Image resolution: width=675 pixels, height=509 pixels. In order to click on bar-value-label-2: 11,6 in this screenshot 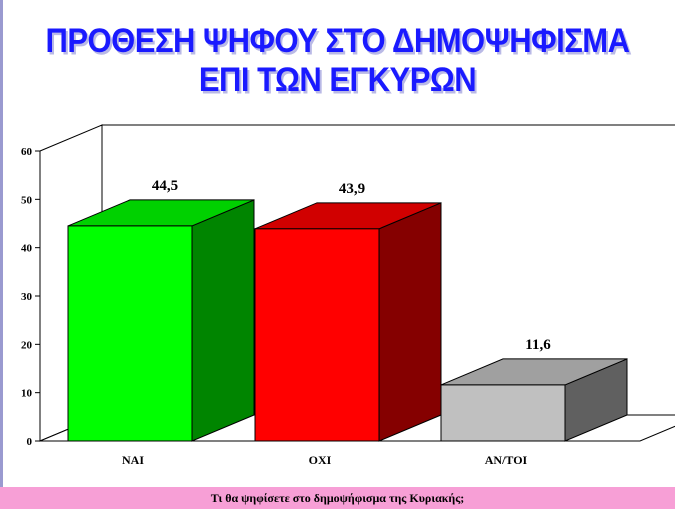, I will do `click(538, 345)`.